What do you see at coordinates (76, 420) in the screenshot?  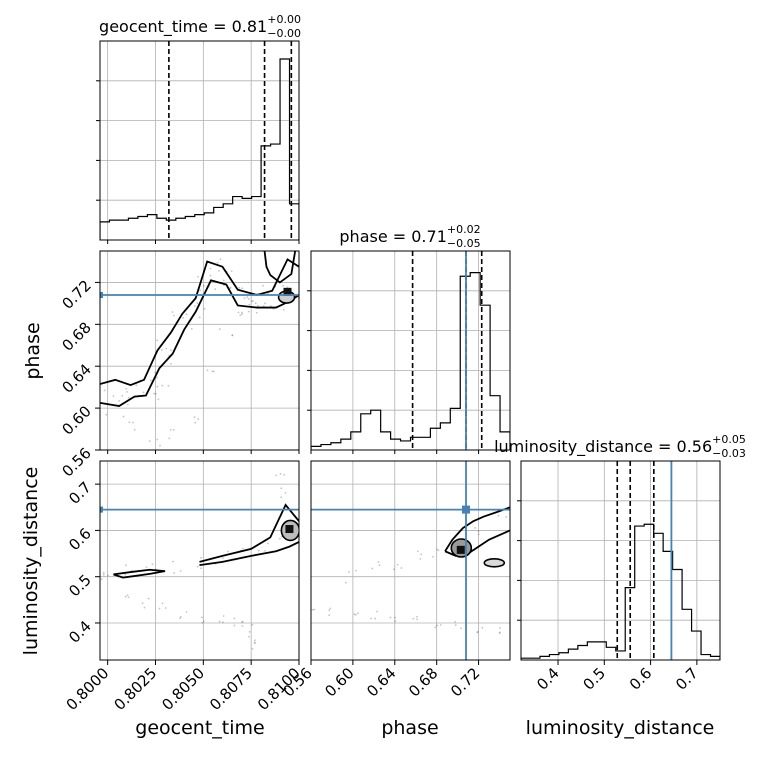 I see `y-tick-label-phase: 0.60` at bounding box center [76, 420].